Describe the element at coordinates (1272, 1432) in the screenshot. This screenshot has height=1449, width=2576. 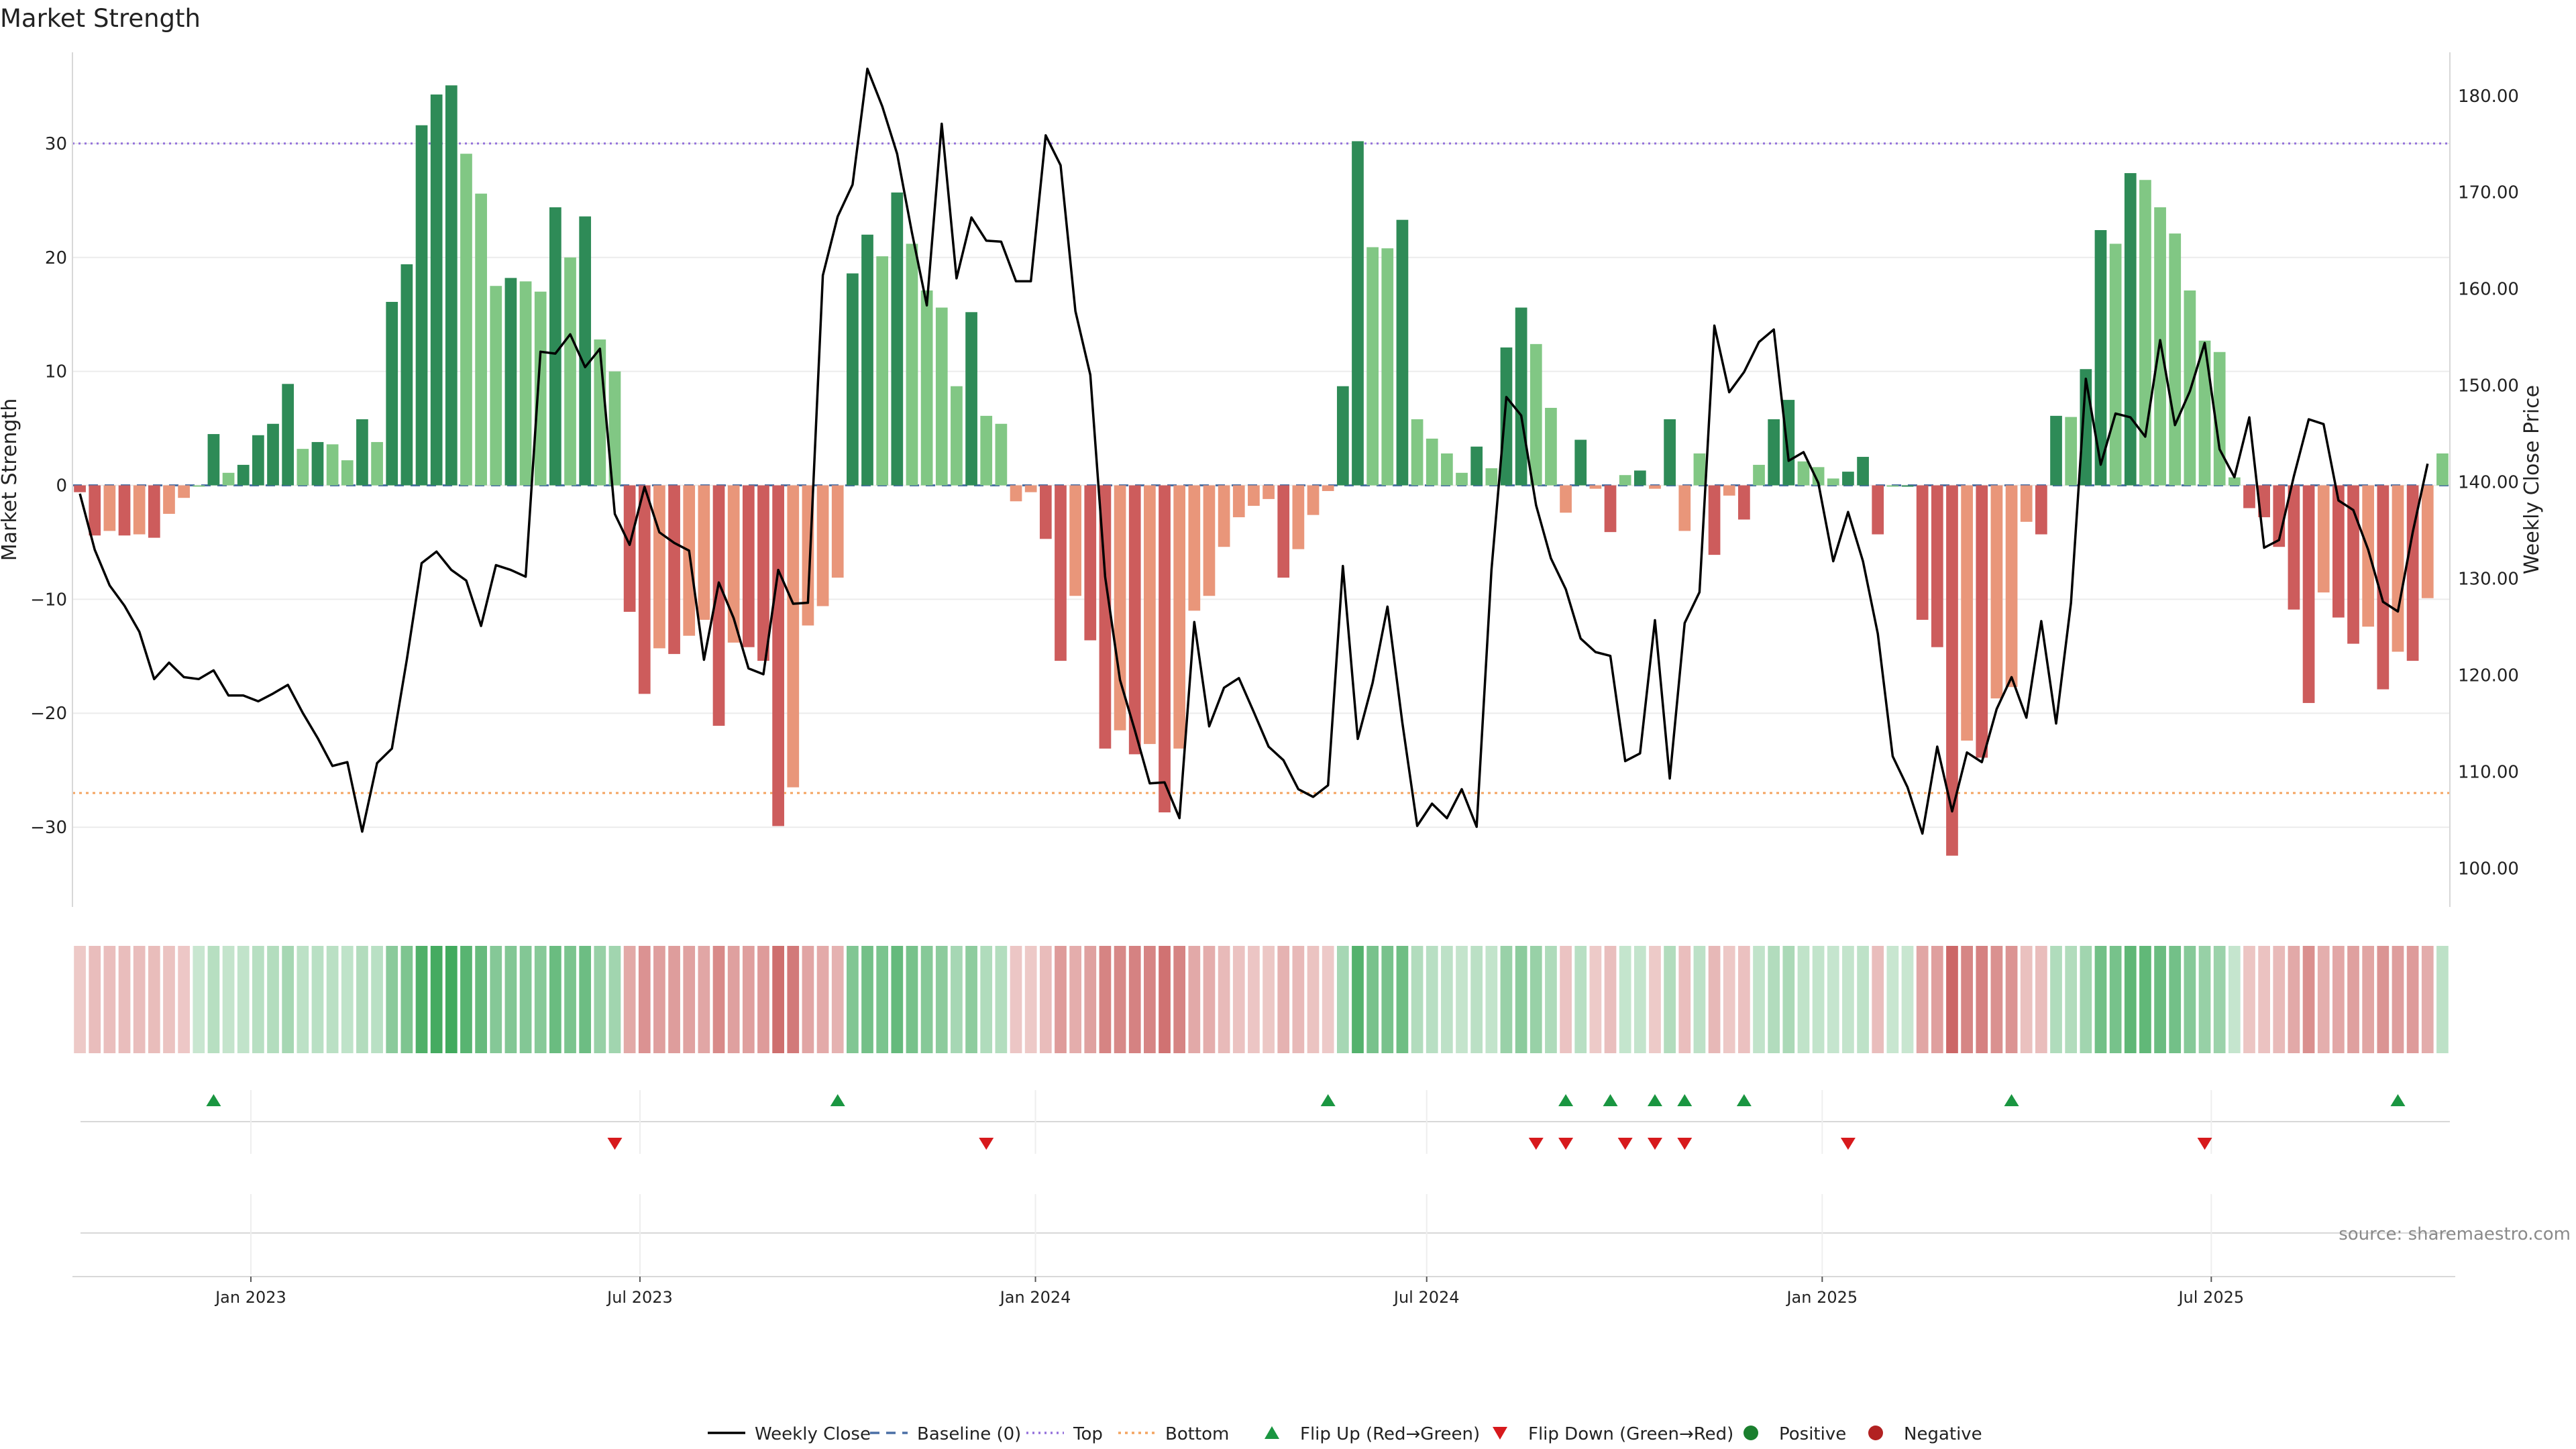
I see `legend-flip-up-icon` at that location.